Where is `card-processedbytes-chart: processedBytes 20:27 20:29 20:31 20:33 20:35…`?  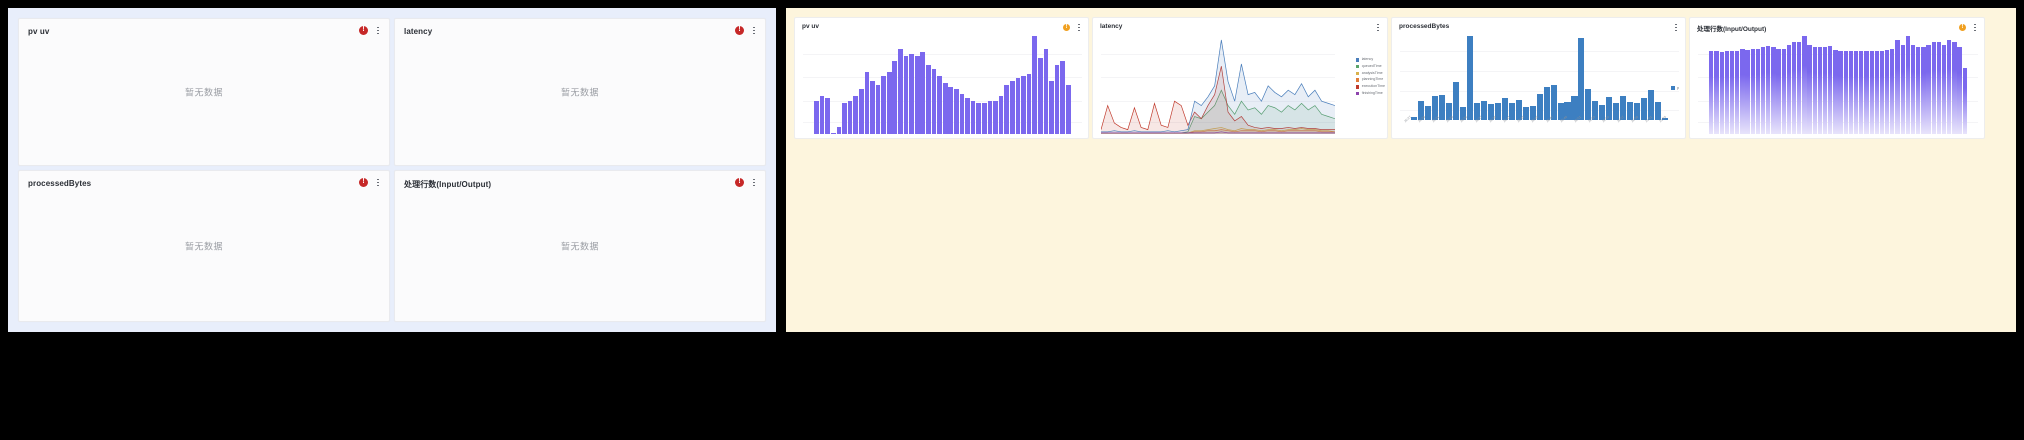 card-processedbytes-chart: processedBytes 20:27 20:29 20:31 20:33 20:35… is located at coordinates (1538, 78).